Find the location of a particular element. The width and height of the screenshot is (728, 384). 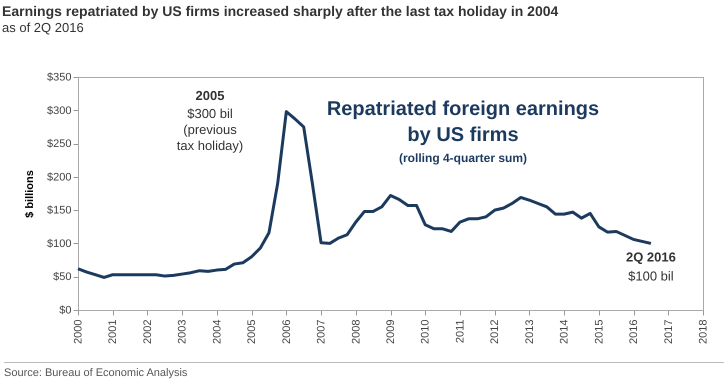

x-tick-label: 2012 is located at coordinates (495, 332).